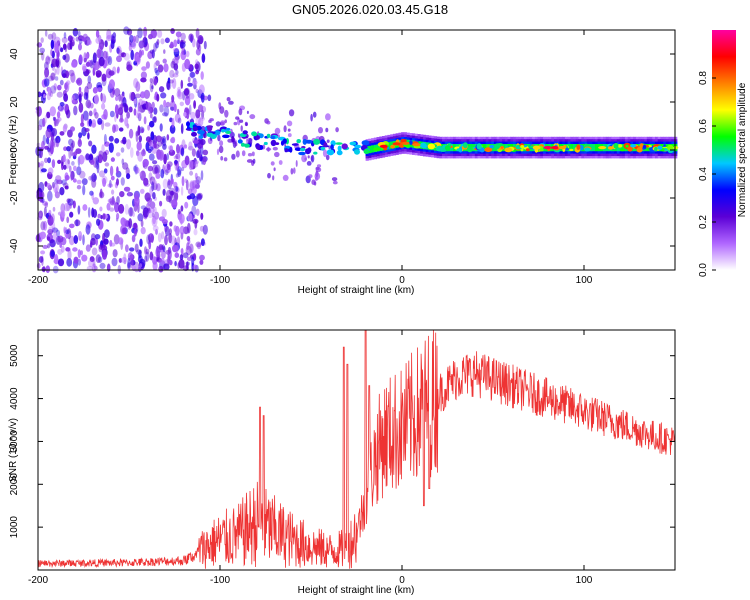  I want to click on spectrogram-xtick-label: -200, so click(38, 280).